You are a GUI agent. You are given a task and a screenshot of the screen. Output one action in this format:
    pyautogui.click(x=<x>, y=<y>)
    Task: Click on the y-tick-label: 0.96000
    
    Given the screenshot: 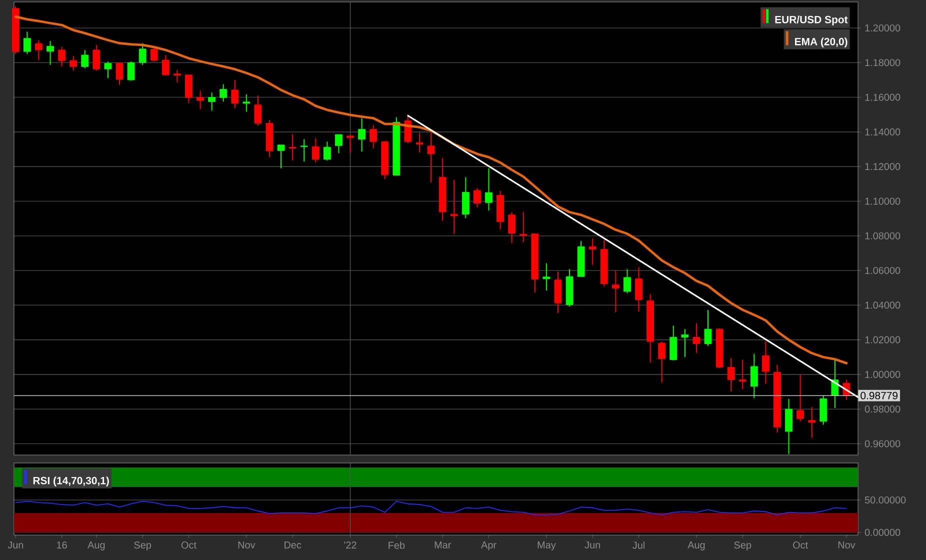 What is the action you would take?
    pyautogui.click(x=882, y=444)
    